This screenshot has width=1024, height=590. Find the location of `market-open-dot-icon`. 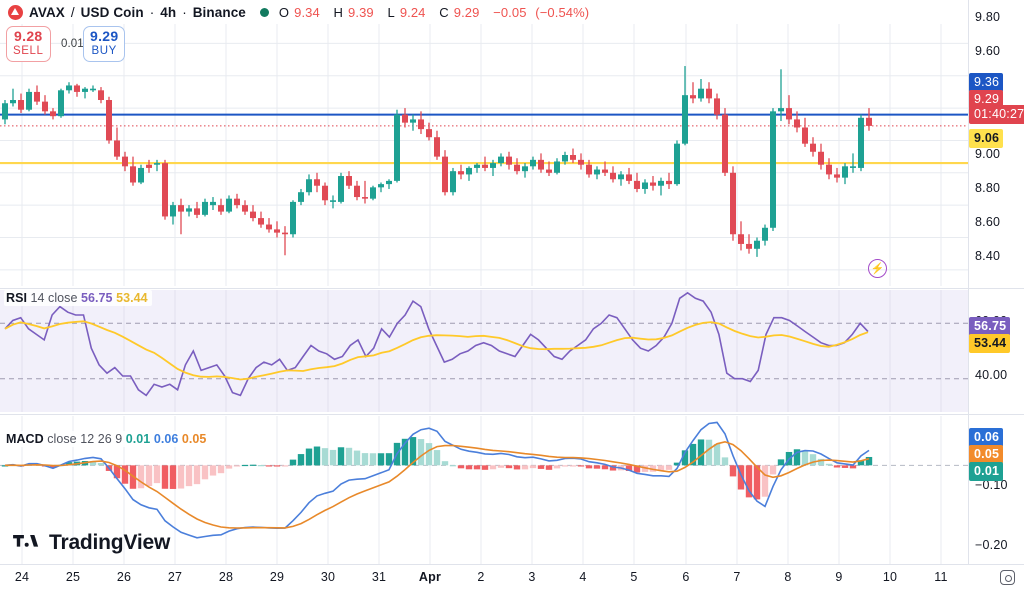

market-open-dot-icon is located at coordinates (264, 12).